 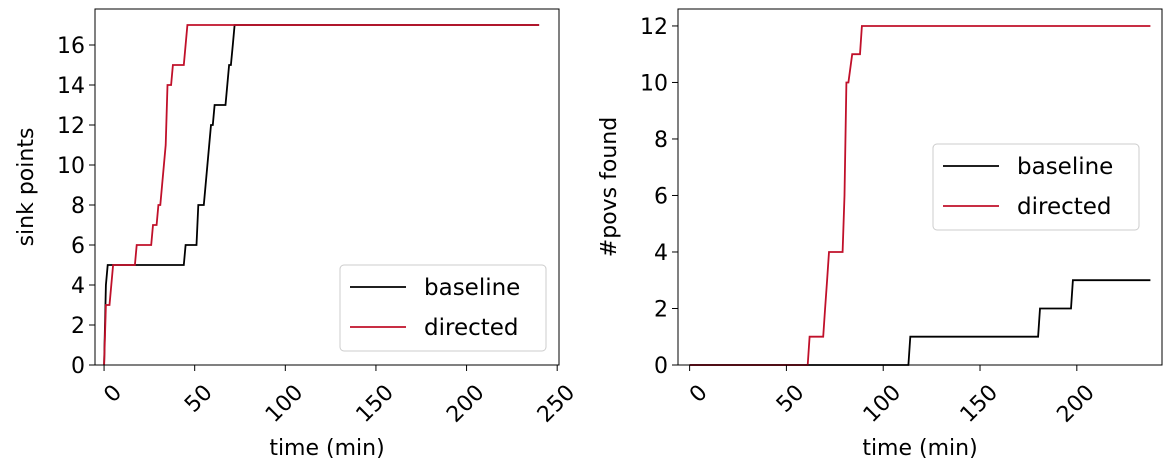 I want to click on y-axis: 0 2 4 6 8 10 12, so click(x=659, y=197).